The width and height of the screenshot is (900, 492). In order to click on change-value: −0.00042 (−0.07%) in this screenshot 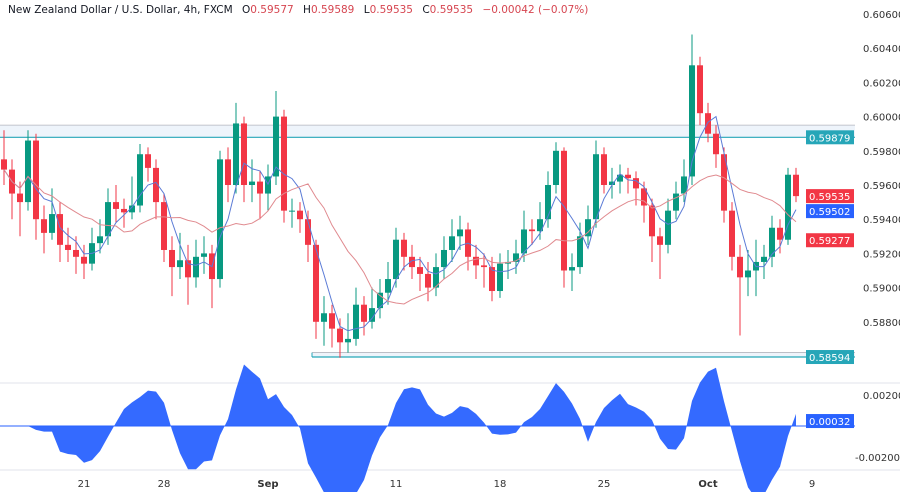, I will do `click(535, 10)`.